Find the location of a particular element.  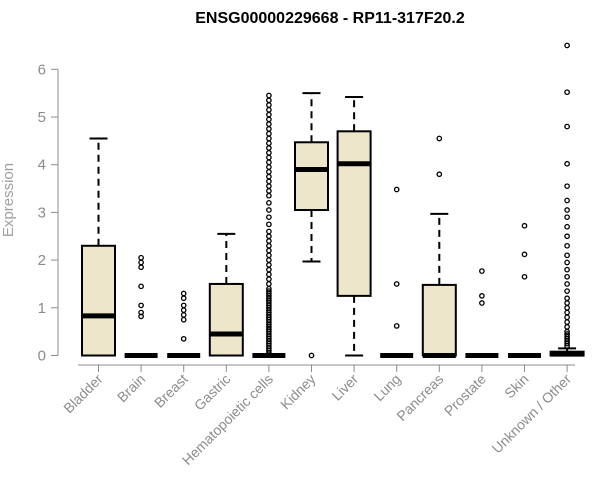

box-brain is located at coordinates (141, 306).